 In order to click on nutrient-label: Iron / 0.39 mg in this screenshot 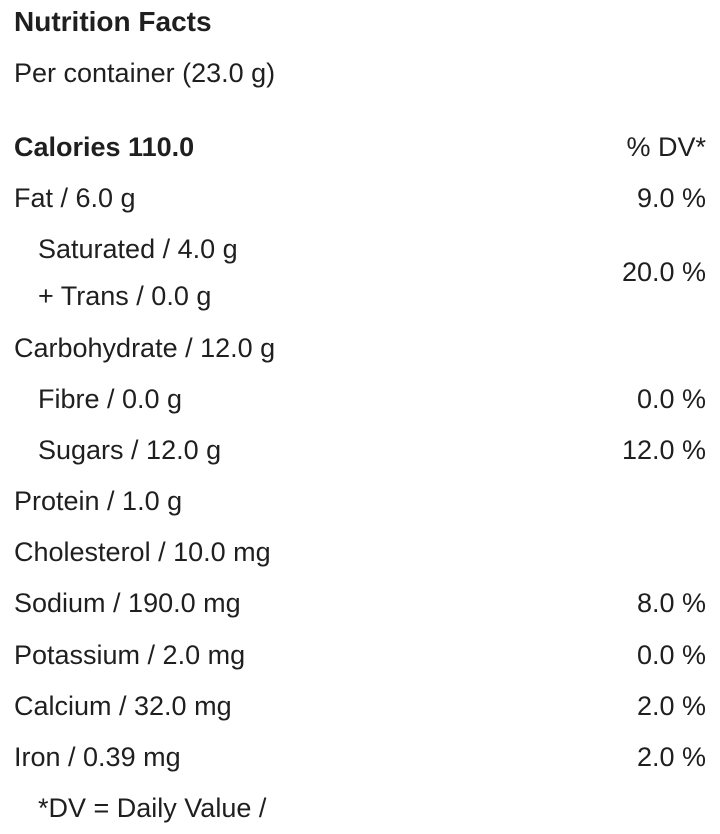, I will do `click(97, 757)`.